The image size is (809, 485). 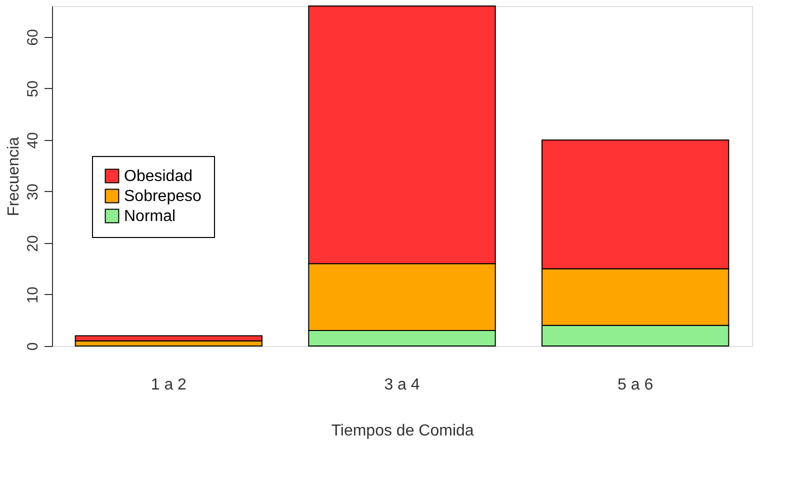 What do you see at coordinates (14, 176) in the screenshot?
I see `y-axis-title: Frecuencia` at bounding box center [14, 176].